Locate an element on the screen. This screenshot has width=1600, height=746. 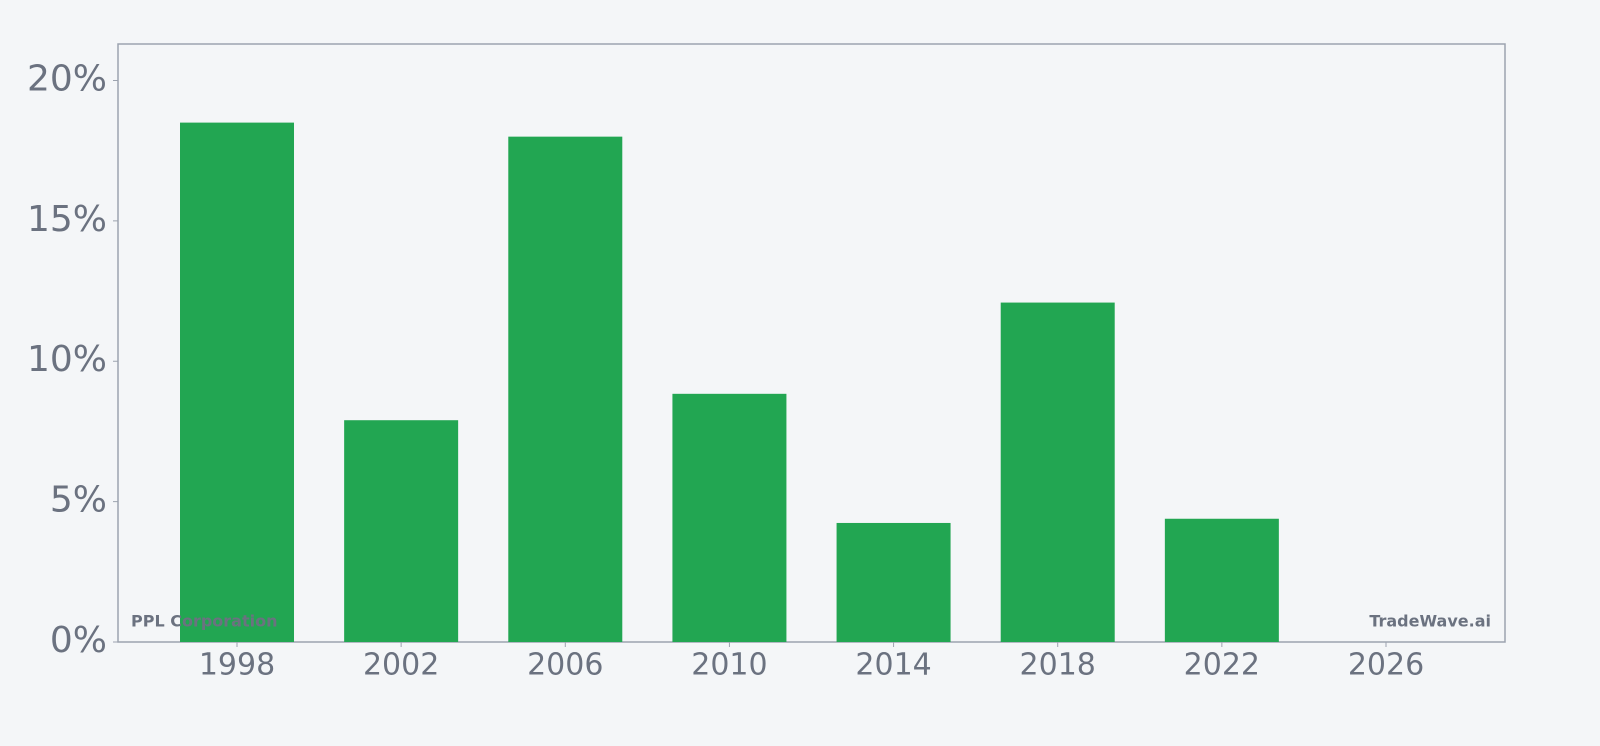
x-tick-label: 1998 is located at coordinates (237, 665).